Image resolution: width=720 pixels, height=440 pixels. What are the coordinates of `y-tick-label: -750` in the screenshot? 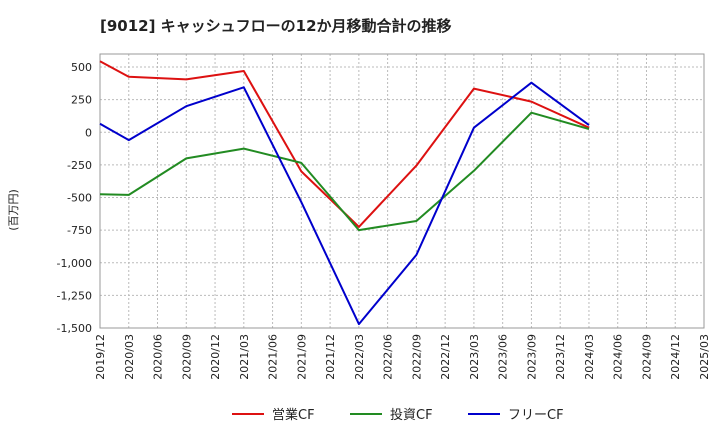 It's located at (79, 230).